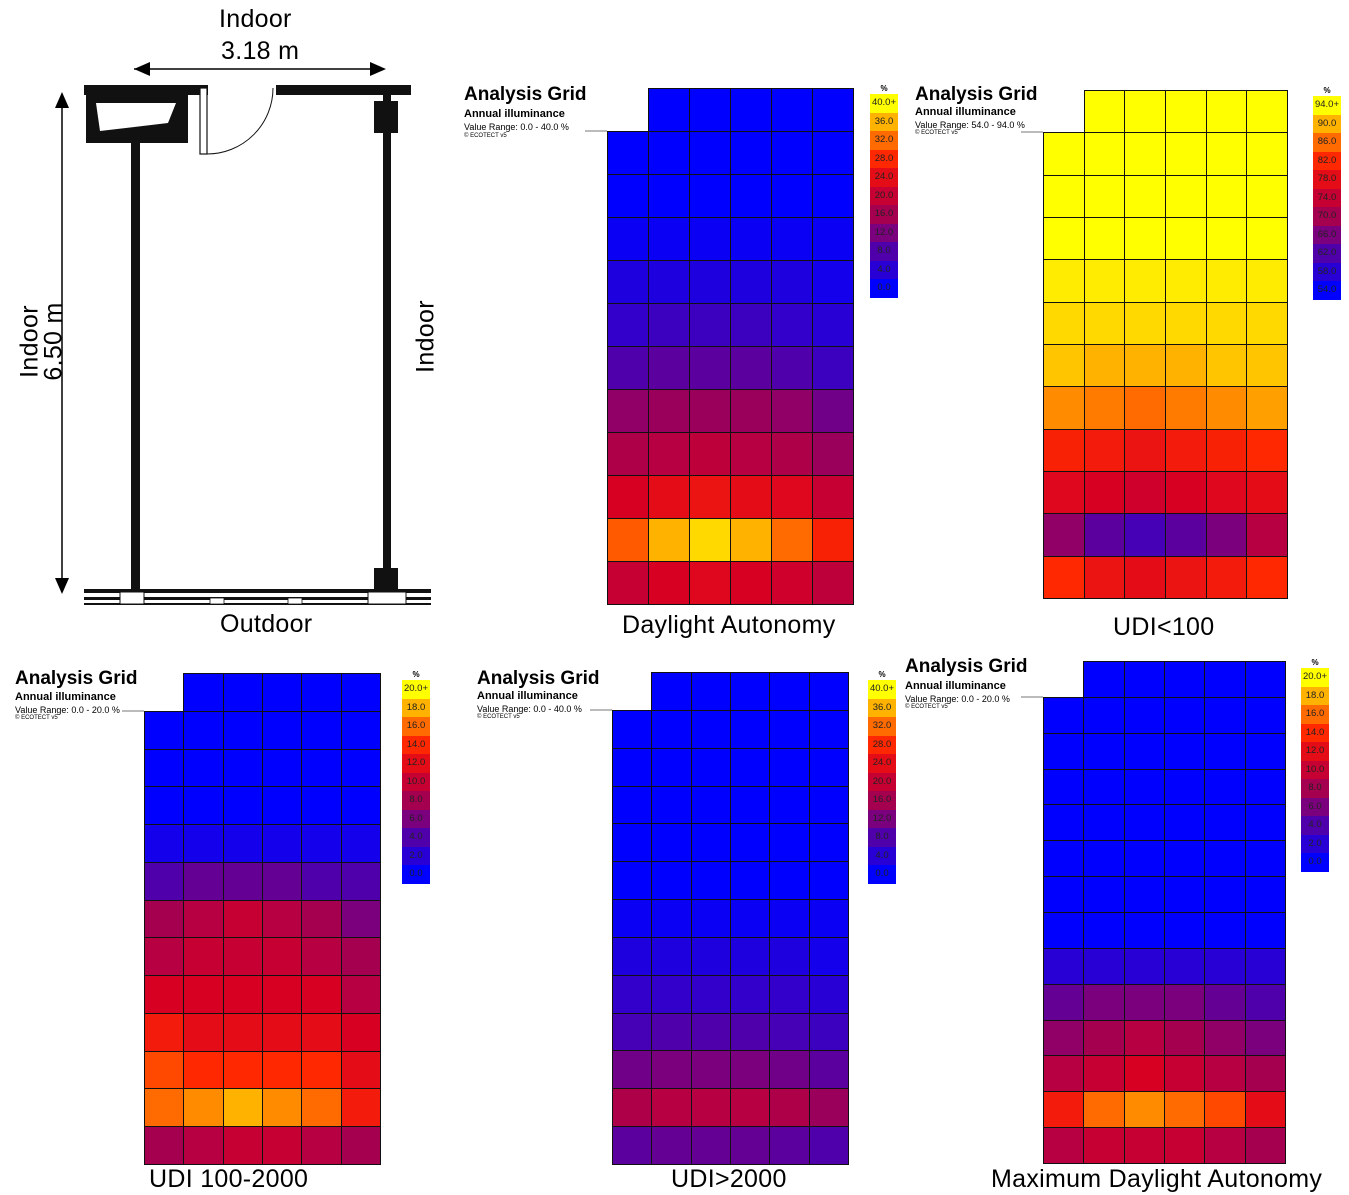 Image resolution: width=1349 pixels, height=1195 pixels. What do you see at coordinates (1315, 862) in the screenshot?
I see `legend-swatch: 0.0` at bounding box center [1315, 862].